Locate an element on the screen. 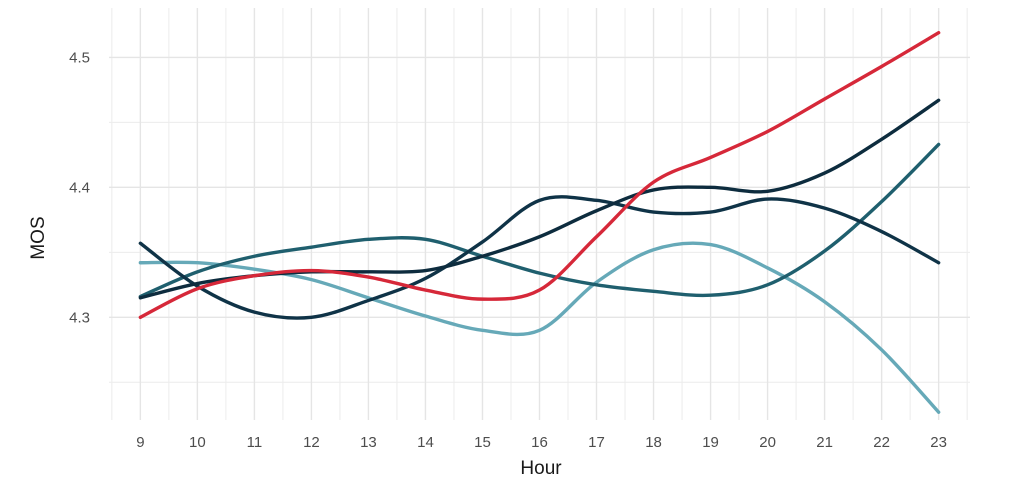  y-axis-tick-labels: 4.3 4.4 4.5 is located at coordinates (79, 187).